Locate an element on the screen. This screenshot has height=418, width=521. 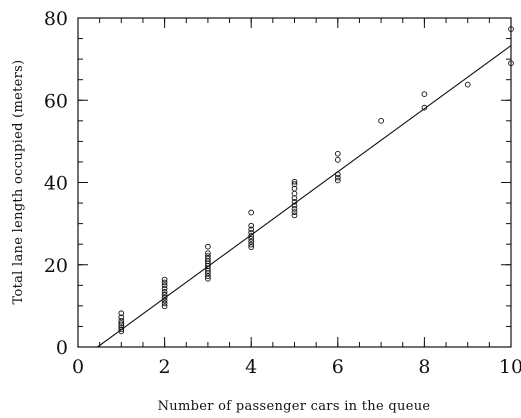
y-tick-labels: 0 20 40 60 80 is located at coordinates (56, 183).